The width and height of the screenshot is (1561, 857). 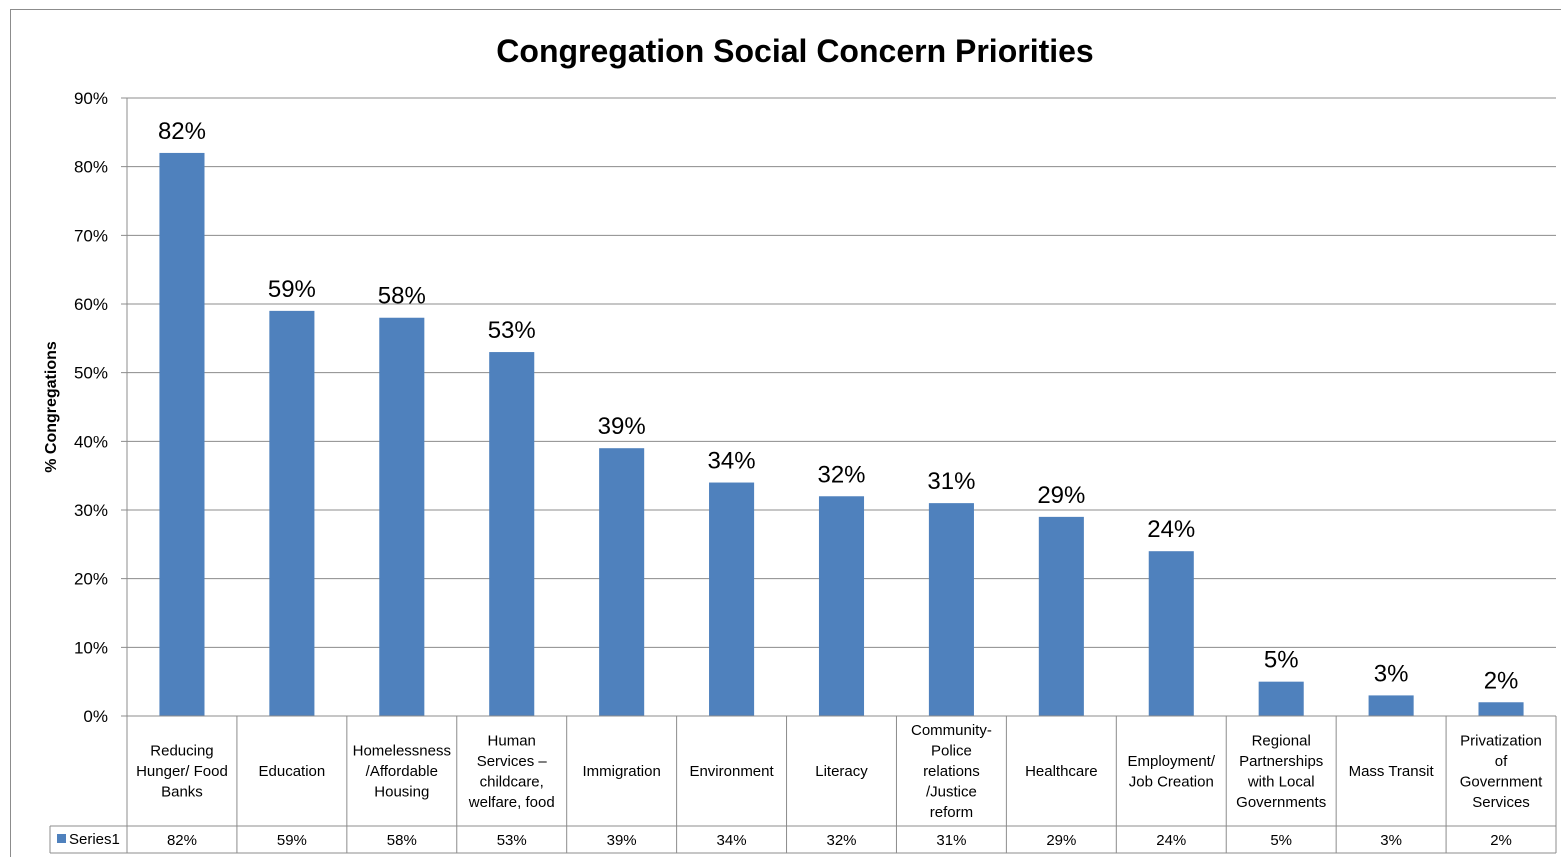 What do you see at coordinates (732, 461) in the screenshot?
I see `data-label: 34%` at bounding box center [732, 461].